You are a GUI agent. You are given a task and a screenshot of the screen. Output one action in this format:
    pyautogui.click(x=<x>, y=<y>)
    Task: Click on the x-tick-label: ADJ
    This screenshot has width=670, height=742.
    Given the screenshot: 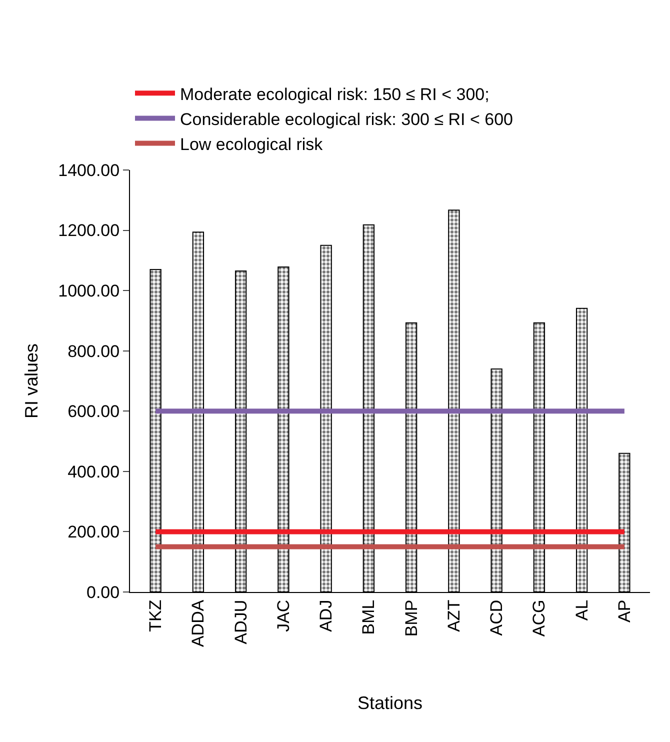 What is the action you would take?
    pyautogui.click(x=326, y=616)
    